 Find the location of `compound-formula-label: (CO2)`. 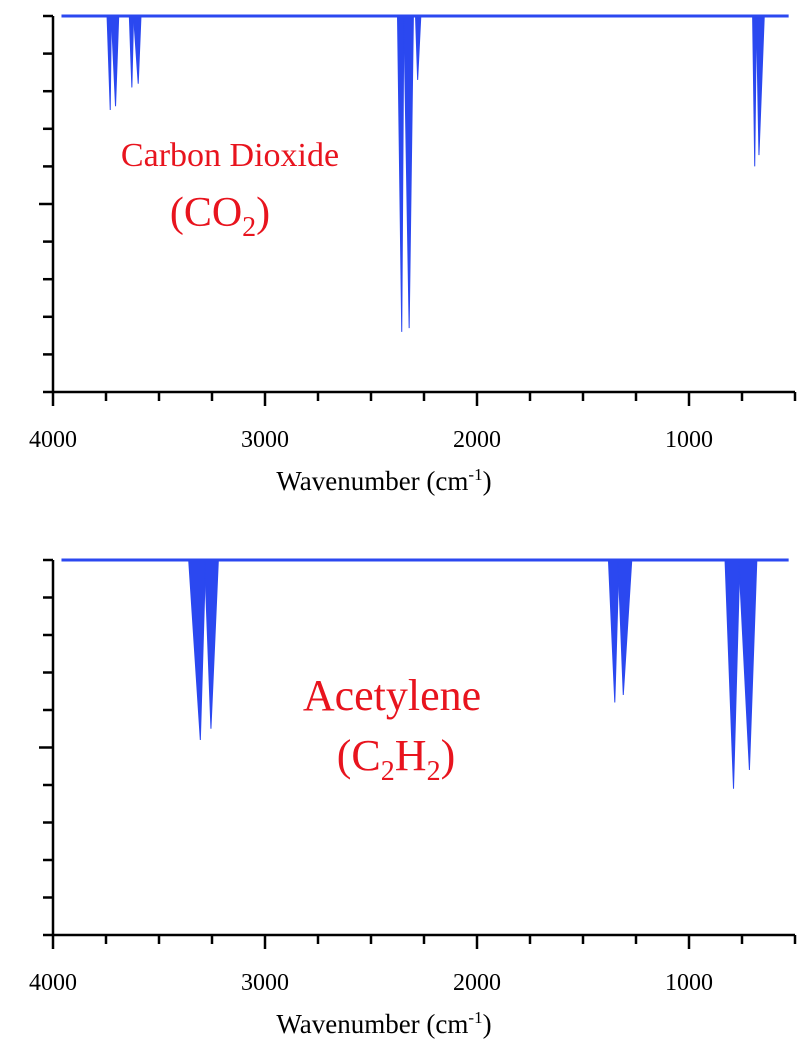

compound-formula-label: (CO2) is located at coordinates (220, 216).